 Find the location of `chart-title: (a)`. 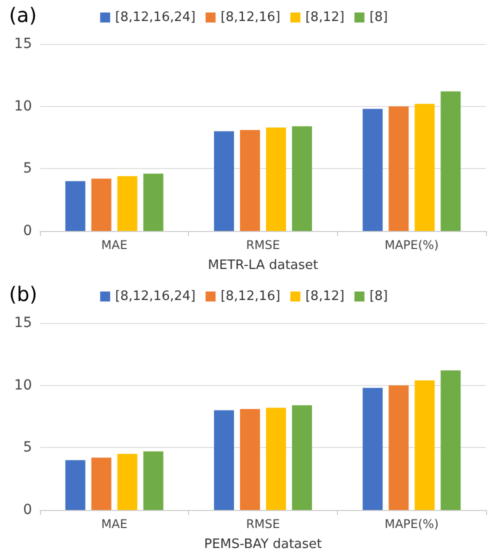

chart-title: (a) is located at coordinates (23, 15).